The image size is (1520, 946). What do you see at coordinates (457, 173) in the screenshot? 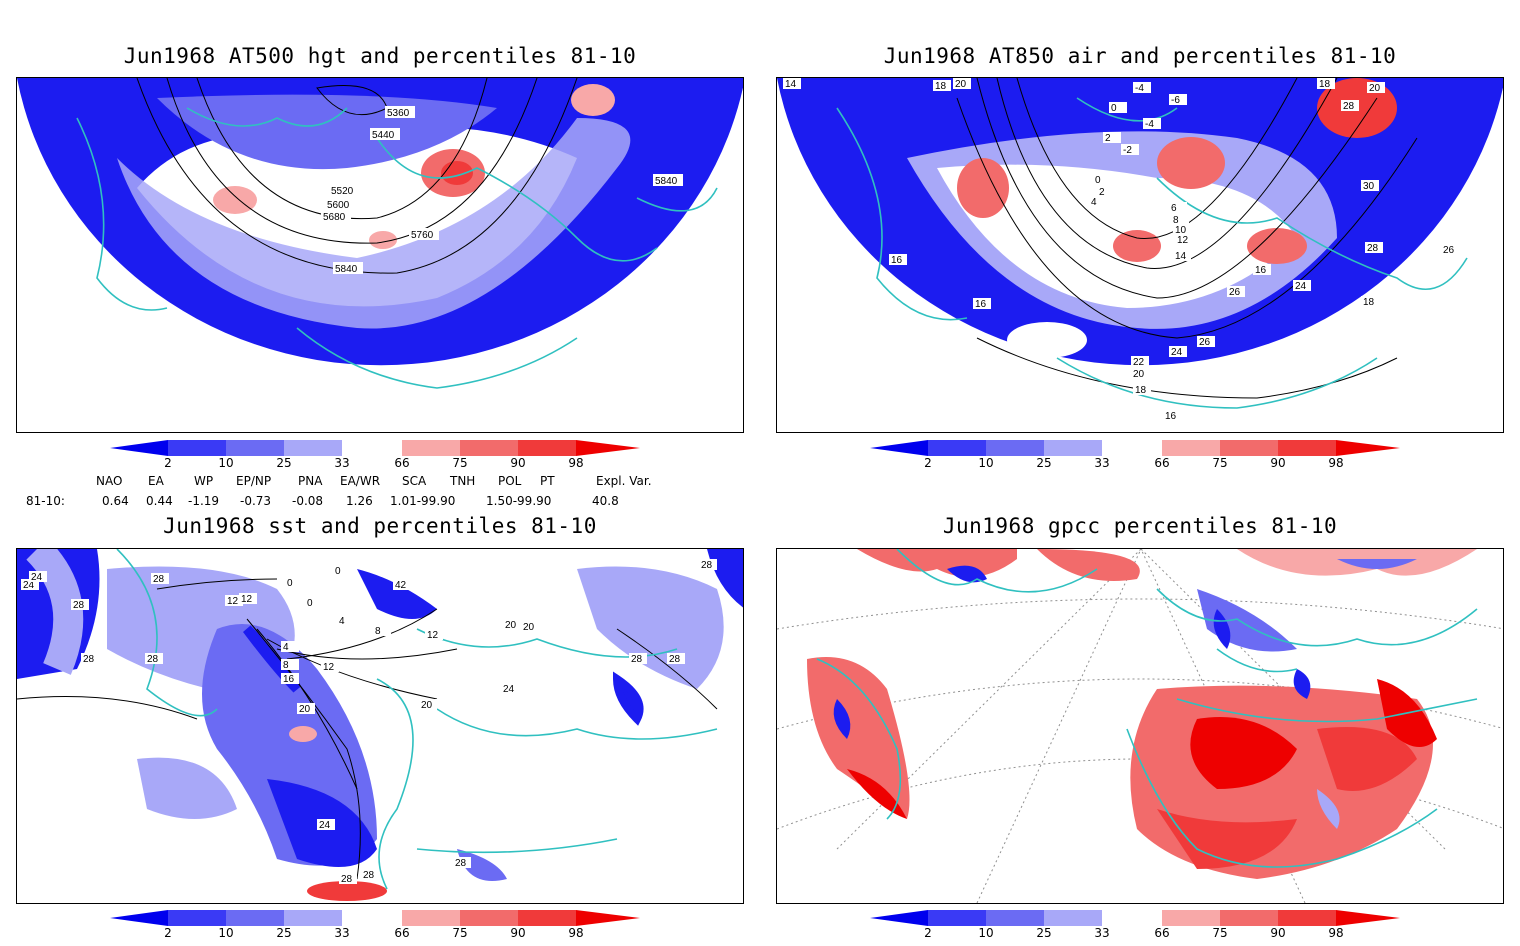
I see `warm-core` at bounding box center [457, 173].